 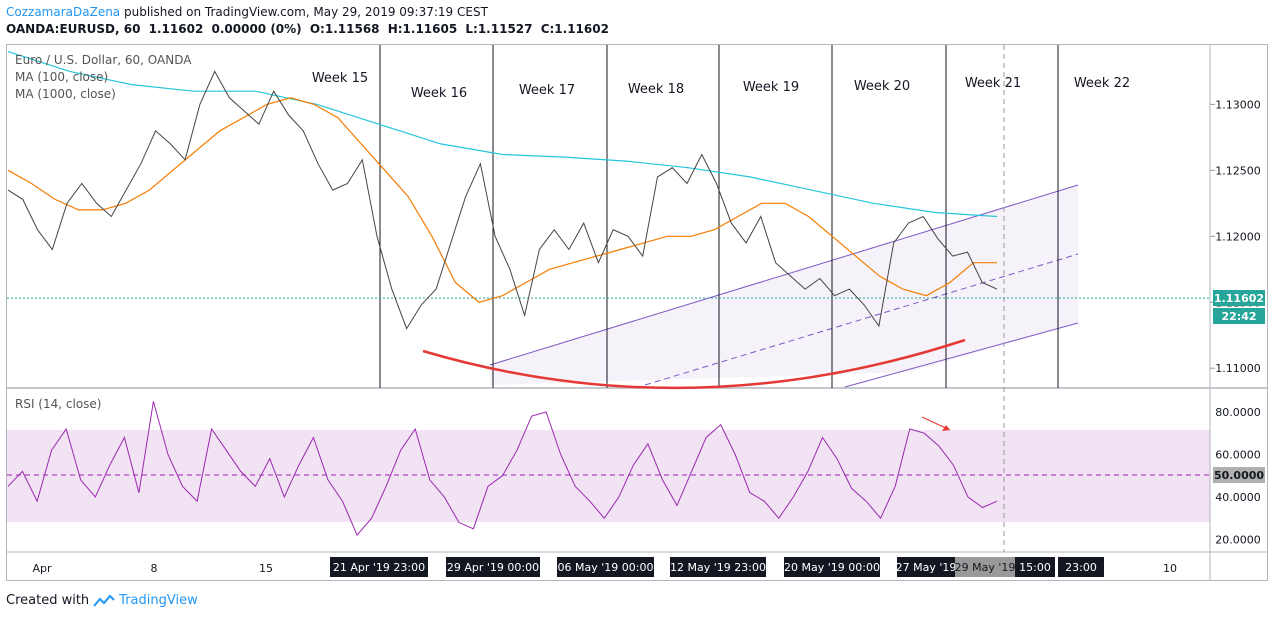 I want to click on open-label: O:1.11568, so click(x=344, y=29).